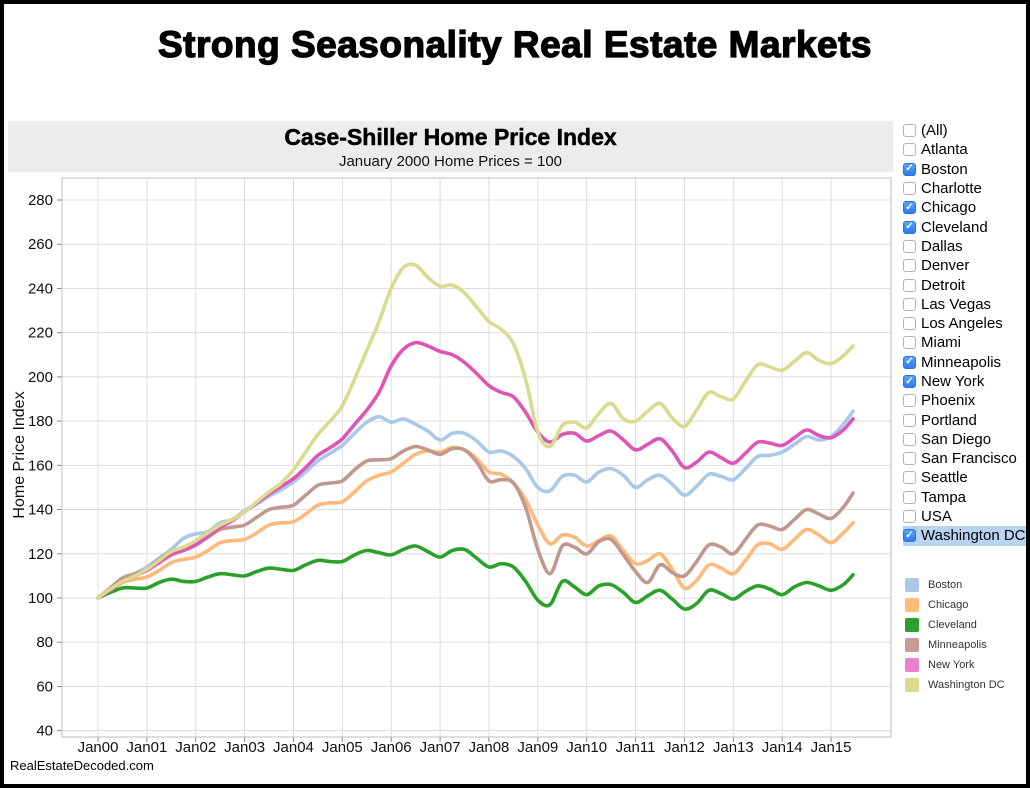 This screenshot has height=788, width=1030. I want to click on filter-item-miami: Miami, so click(964, 342).